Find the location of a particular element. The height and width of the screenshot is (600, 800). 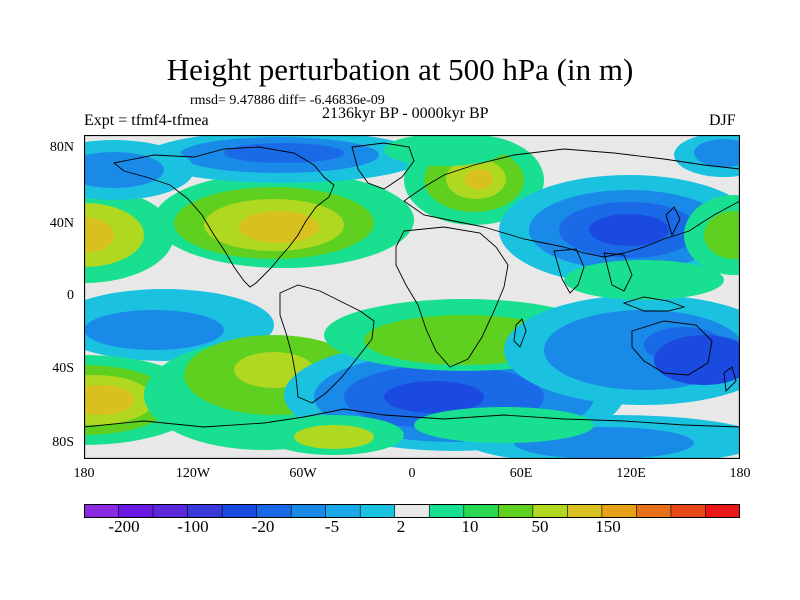

lat-tick-80n: 80N is located at coordinates (61, 147).